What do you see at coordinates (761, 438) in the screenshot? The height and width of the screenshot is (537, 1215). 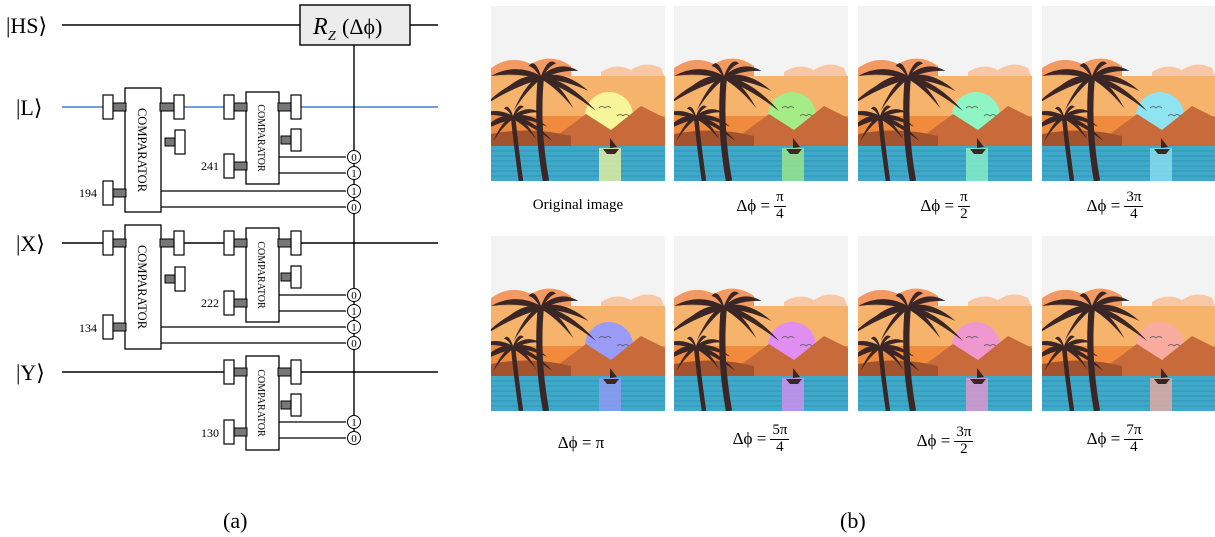 I see `caption-5pi-over-4: Δϕ = 5π 4` at bounding box center [761, 438].